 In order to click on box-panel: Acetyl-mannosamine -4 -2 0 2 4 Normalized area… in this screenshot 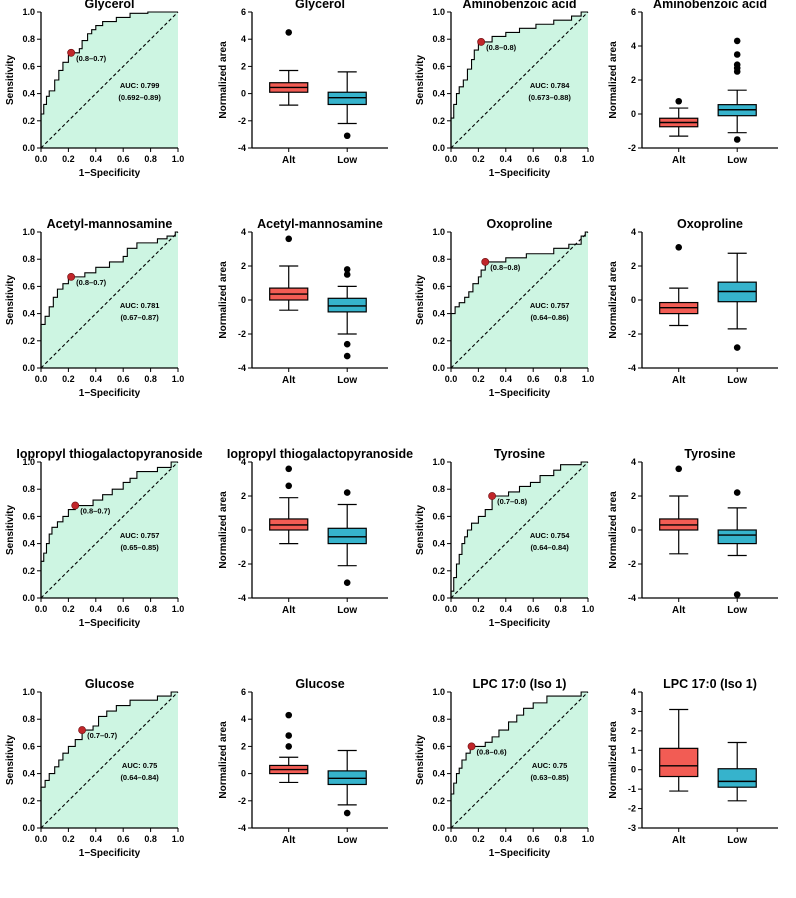, I will do `click(303, 301)`.